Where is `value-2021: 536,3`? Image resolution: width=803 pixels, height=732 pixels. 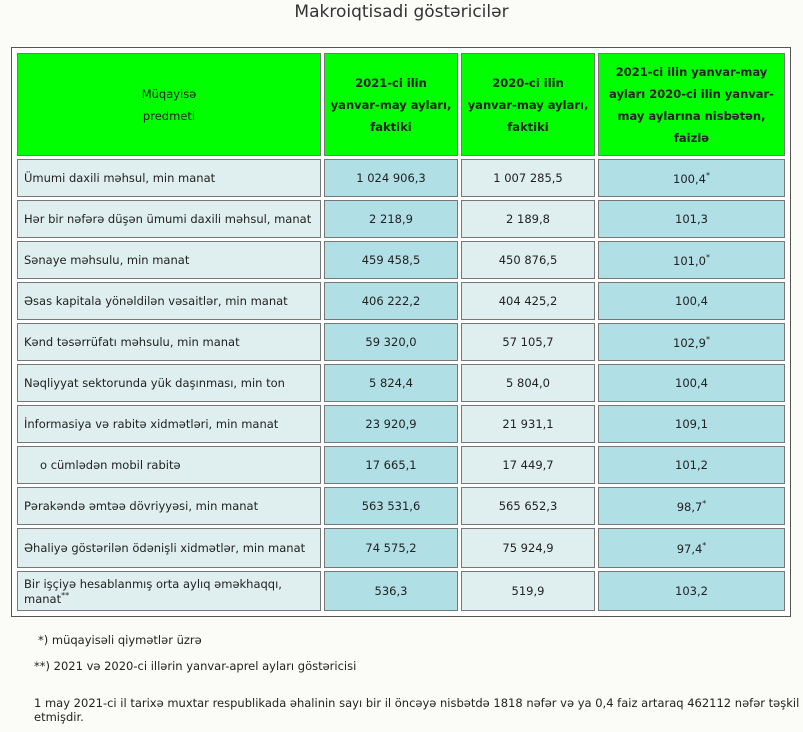 value-2021: 536,3 is located at coordinates (391, 591).